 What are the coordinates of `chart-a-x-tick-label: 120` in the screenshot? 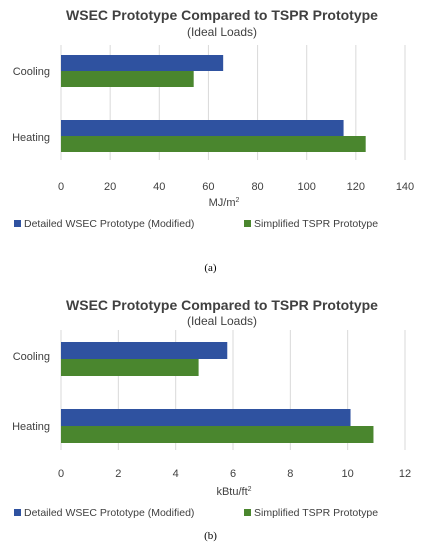 It's located at (356, 187).